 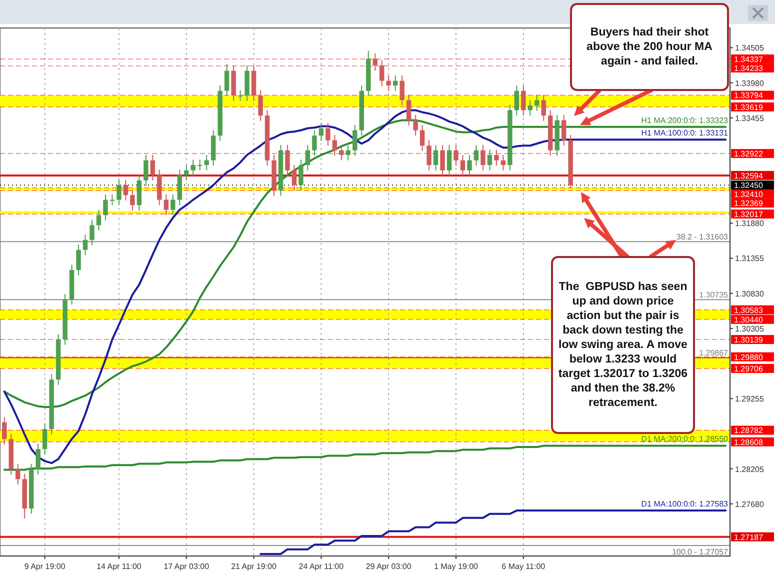 I want to click on y-tick-label: 1.34505, so click(x=749, y=48).